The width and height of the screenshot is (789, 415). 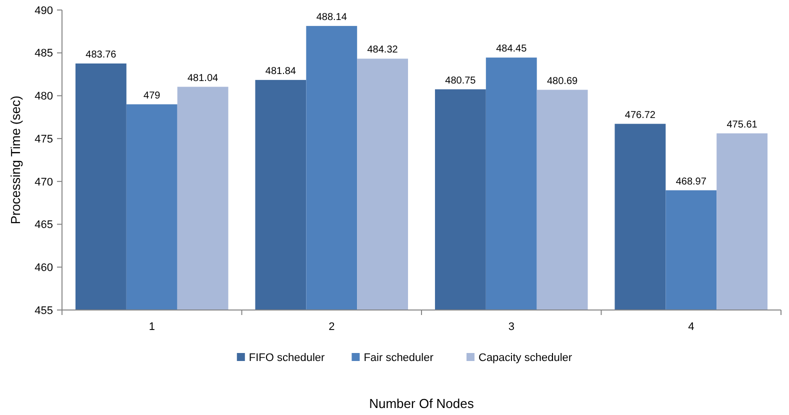 I want to click on y-tick-label: 465, so click(x=43, y=225).